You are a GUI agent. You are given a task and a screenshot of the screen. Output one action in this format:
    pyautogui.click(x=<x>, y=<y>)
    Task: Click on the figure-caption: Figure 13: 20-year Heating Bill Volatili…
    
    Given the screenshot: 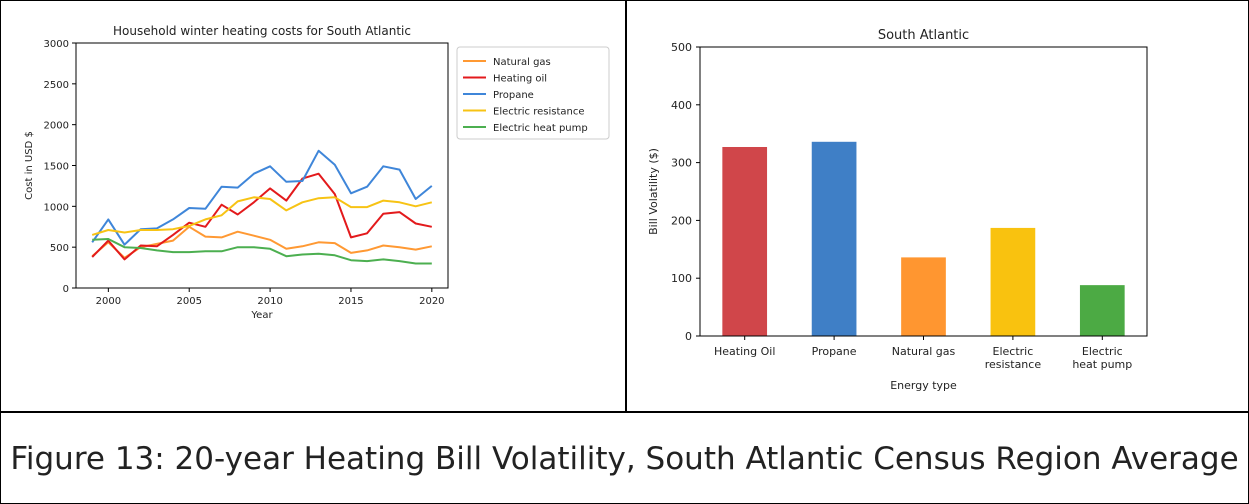 What is the action you would take?
    pyautogui.click(x=624, y=458)
    